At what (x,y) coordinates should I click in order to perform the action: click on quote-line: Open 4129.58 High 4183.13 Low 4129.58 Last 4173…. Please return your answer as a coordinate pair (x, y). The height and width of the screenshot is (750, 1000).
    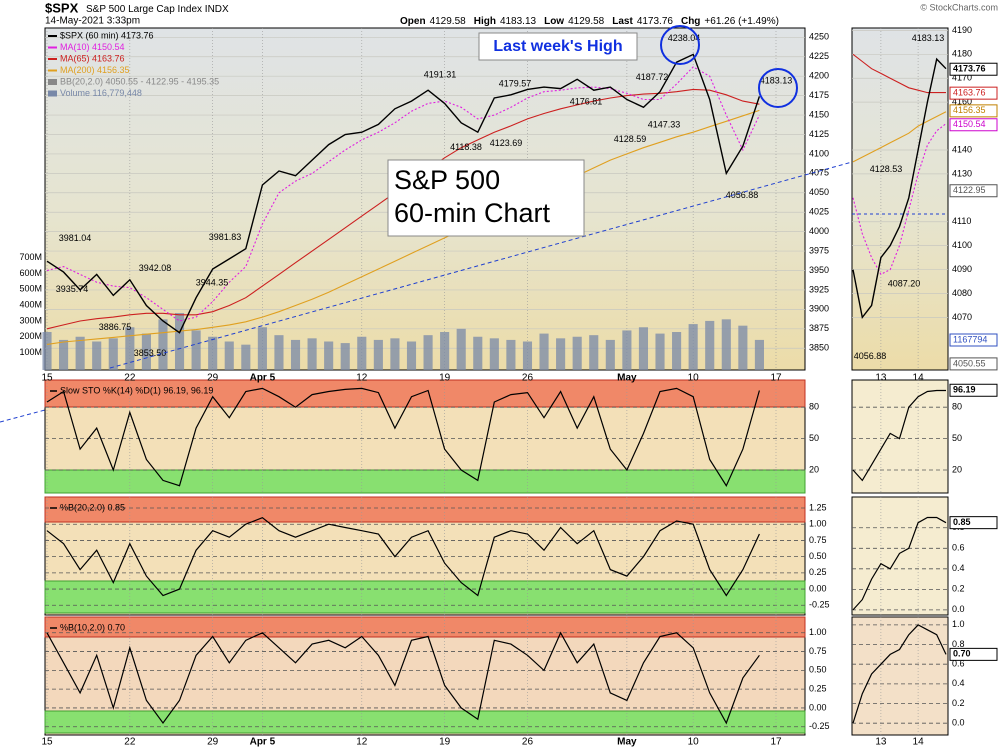
    Looking at the image, I should click on (589, 21).